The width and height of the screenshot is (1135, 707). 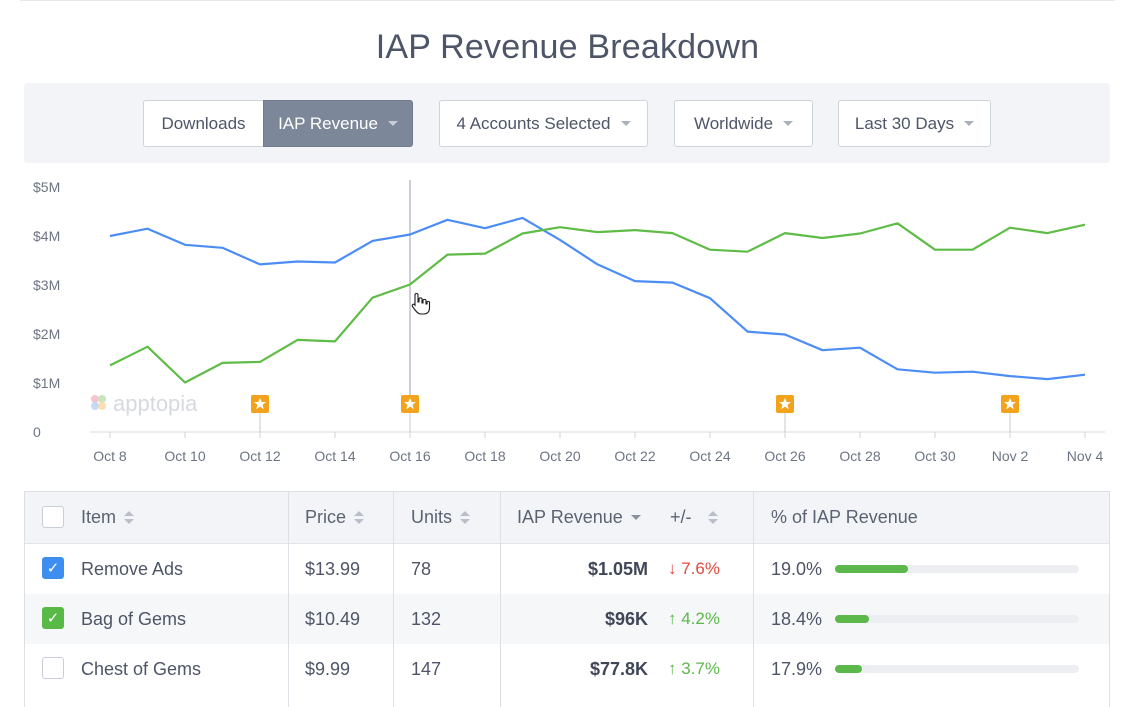 What do you see at coordinates (635, 413) in the screenshot?
I see `event-markers` at bounding box center [635, 413].